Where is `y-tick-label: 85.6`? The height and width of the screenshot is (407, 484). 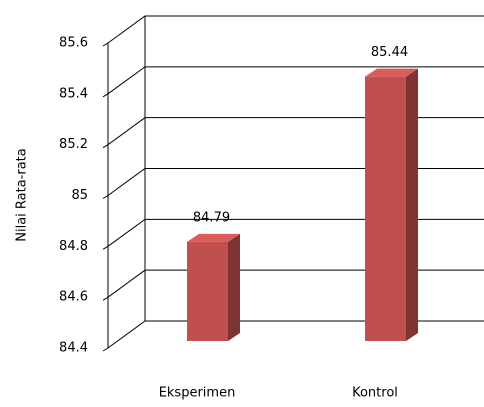 y-tick-label: 85.6 is located at coordinates (73, 43).